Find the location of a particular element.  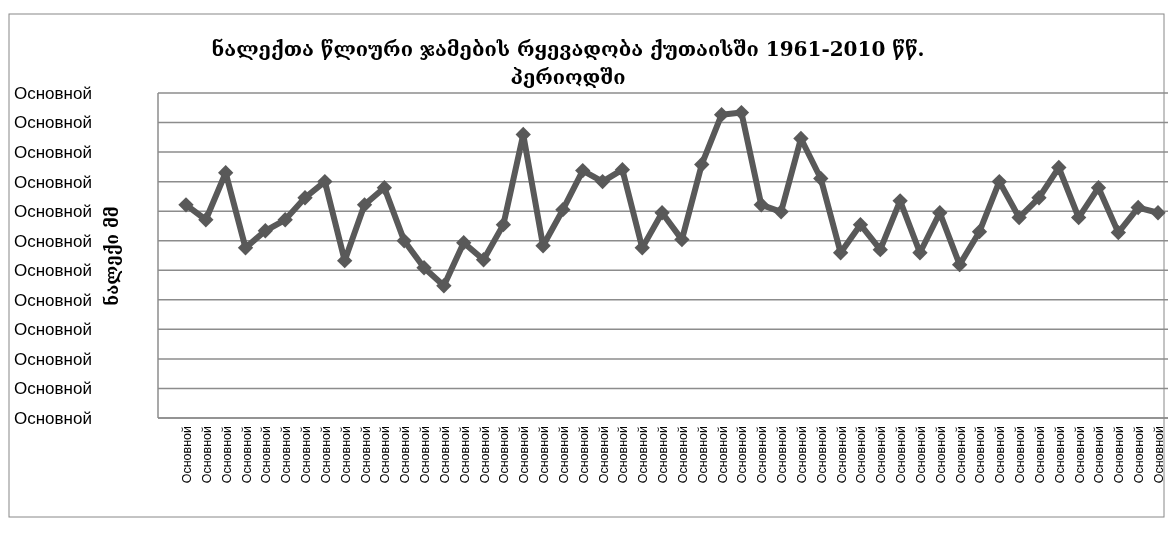

chart-title: ნალექთა წლიური ჯამების რყევადობა ქუთაისში 1961-2010 წწ. პერიოდში is located at coordinates (568, 63).